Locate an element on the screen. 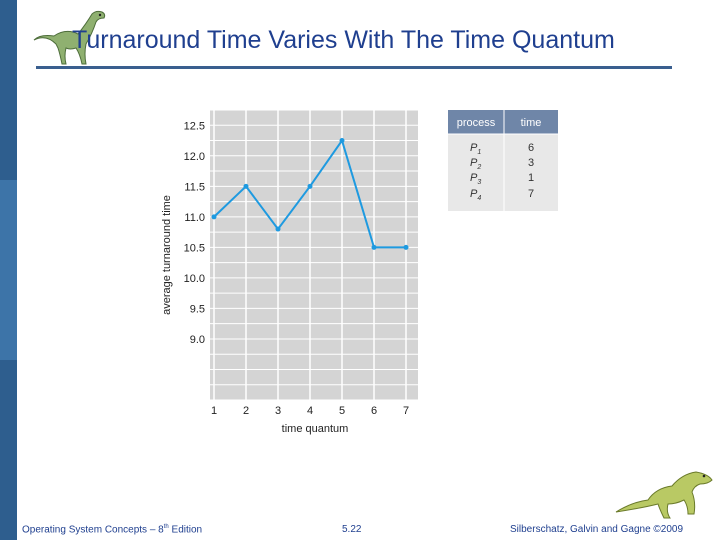  y-tick-label: 10.0 is located at coordinates (194, 279).